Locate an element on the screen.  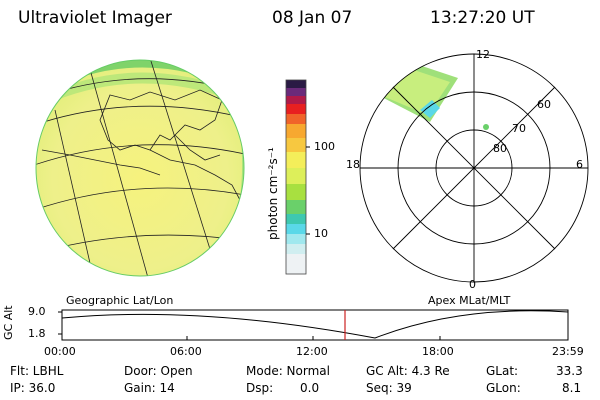
altitude-axis-label: GC Alt is located at coordinates (8, 322).